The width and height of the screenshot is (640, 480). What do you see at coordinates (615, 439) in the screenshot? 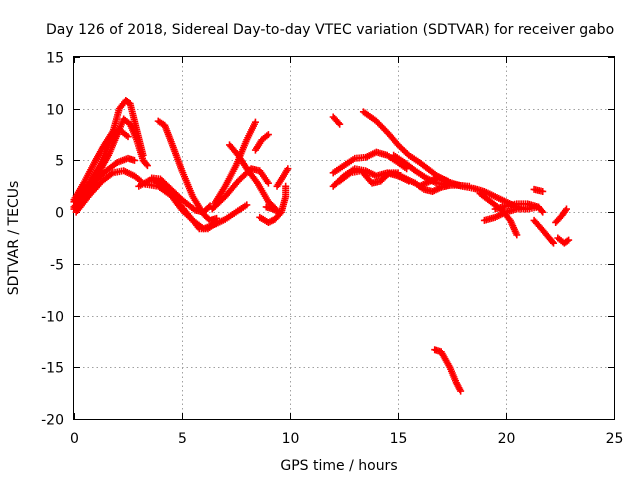
I see `x-tick-label: 25` at bounding box center [615, 439].